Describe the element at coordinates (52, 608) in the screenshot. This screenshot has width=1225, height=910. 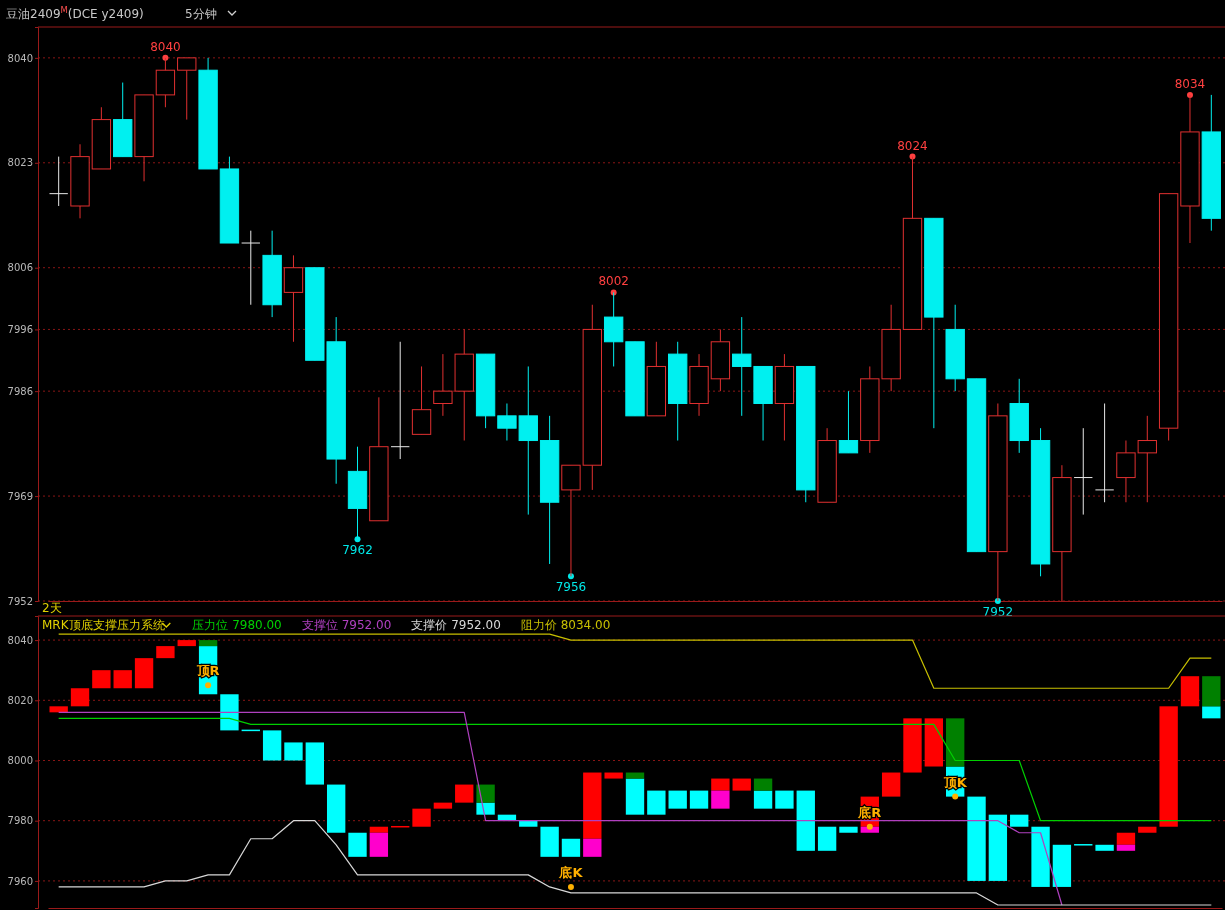
I see `annotation: 2天` at that location.